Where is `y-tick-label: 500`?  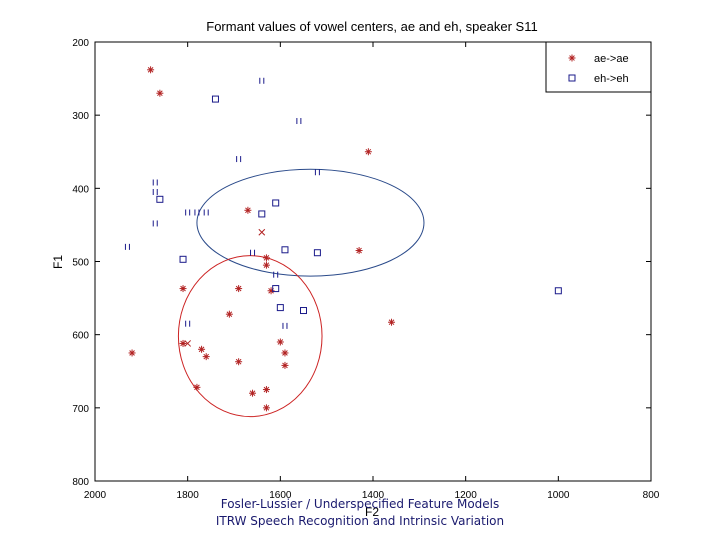 y-tick-label: 500 is located at coordinates (80, 263).